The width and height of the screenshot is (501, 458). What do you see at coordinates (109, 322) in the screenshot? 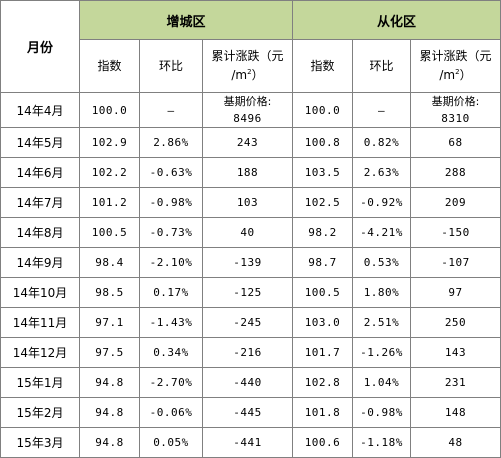
I see `zengcheng-index-cell: 97.1` at bounding box center [109, 322].